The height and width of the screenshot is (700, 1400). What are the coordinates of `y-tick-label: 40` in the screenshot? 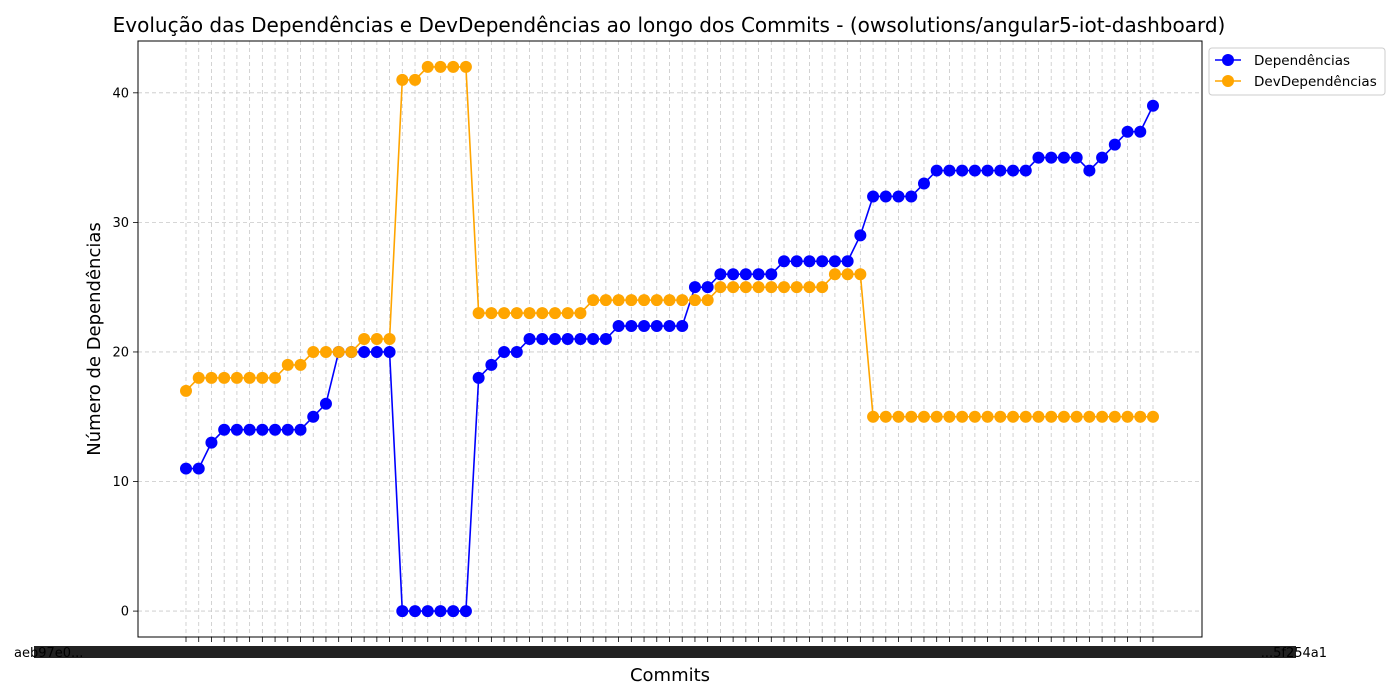 It's located at (120, 93).